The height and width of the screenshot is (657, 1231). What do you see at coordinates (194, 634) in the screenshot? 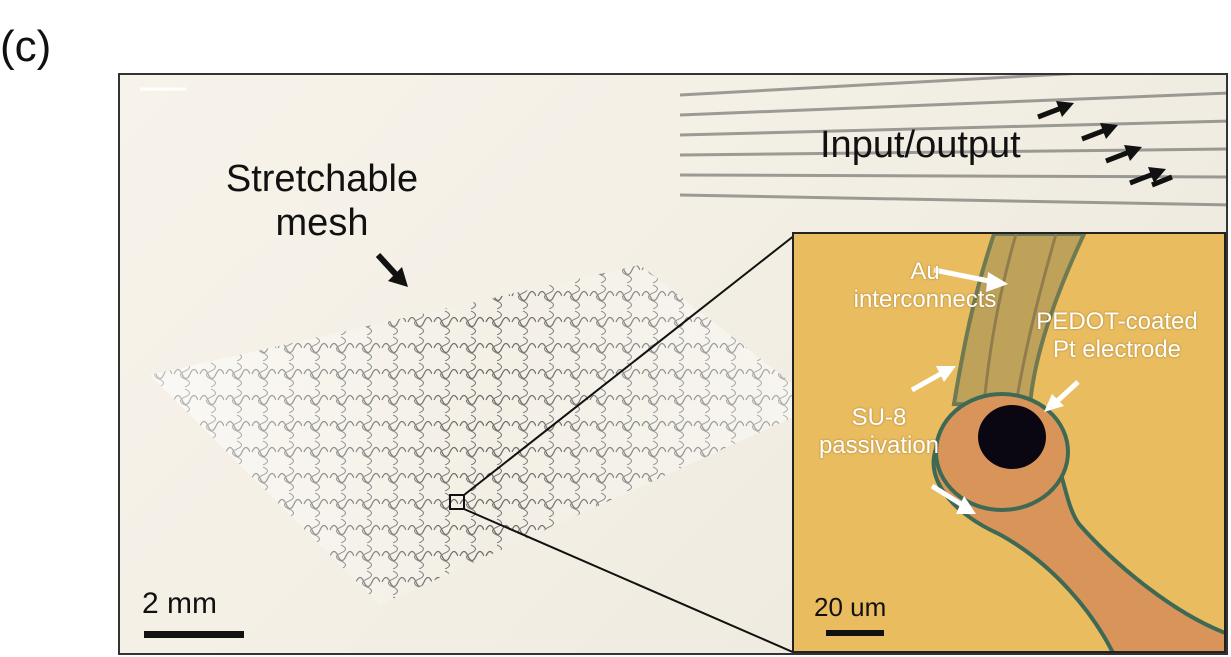
I see `scale-bar` at bounding box center [194, 634].